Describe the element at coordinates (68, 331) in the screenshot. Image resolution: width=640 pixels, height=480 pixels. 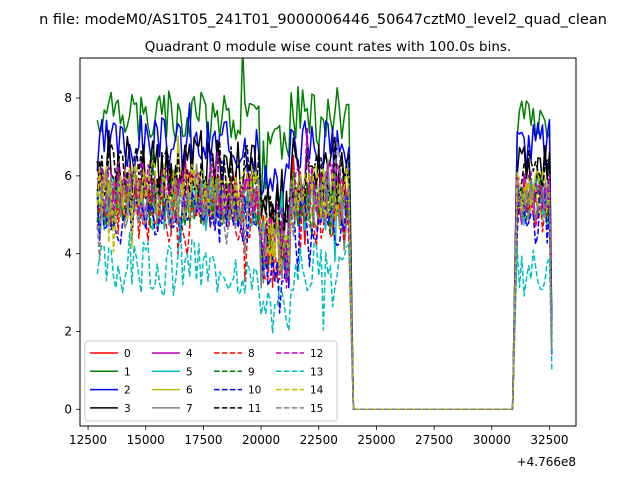
I see `y-tick-label: 2` at that location.